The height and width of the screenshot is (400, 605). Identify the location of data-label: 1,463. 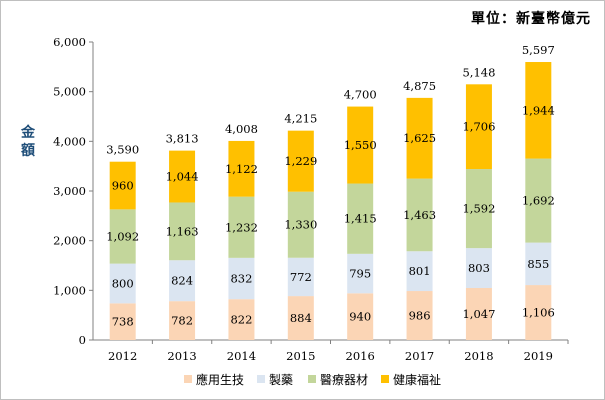
(419, 215).